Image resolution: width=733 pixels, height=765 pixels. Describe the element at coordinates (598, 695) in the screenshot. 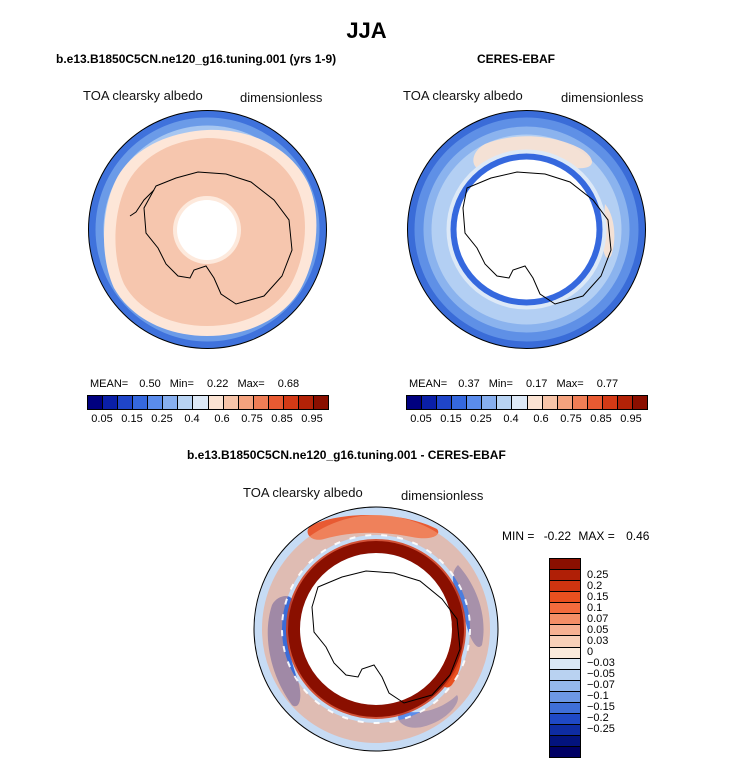

I see `diff-colorbar-tick-label: −0.1` at that location.